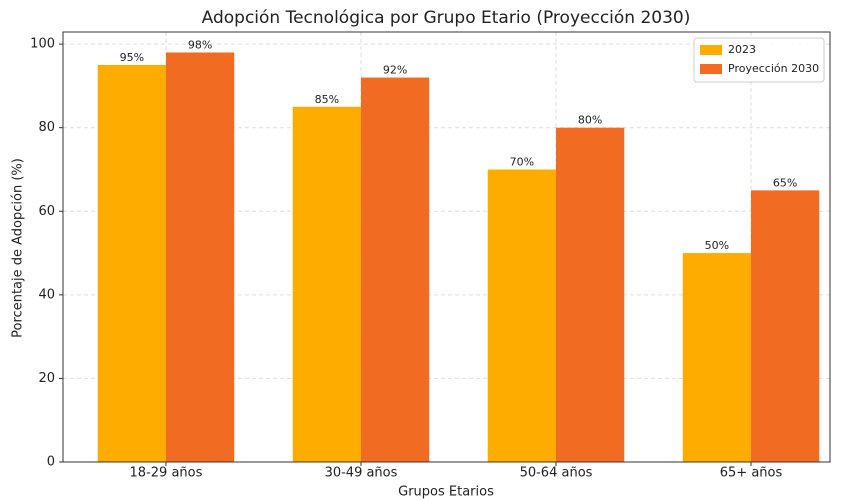 The height and width of the screenshot is (501, 845). I want to click on value-label: 70%, so click(522, 161).